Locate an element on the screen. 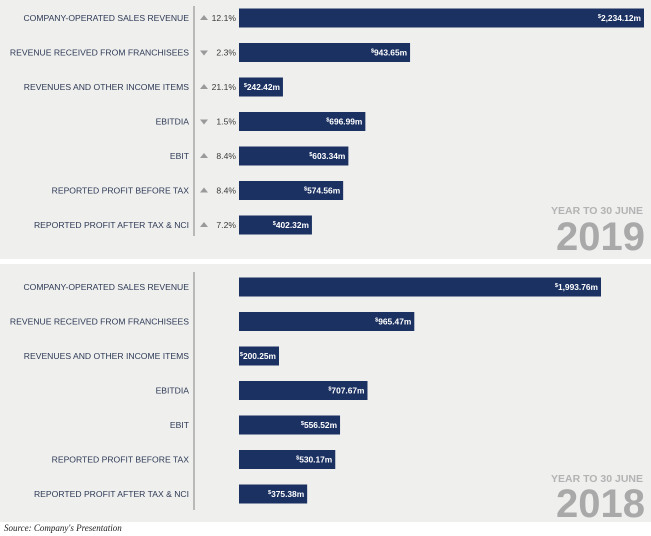 This screenshot has height=536, width=651. value-amount: 200.25m is located at coordinates (259, 356).